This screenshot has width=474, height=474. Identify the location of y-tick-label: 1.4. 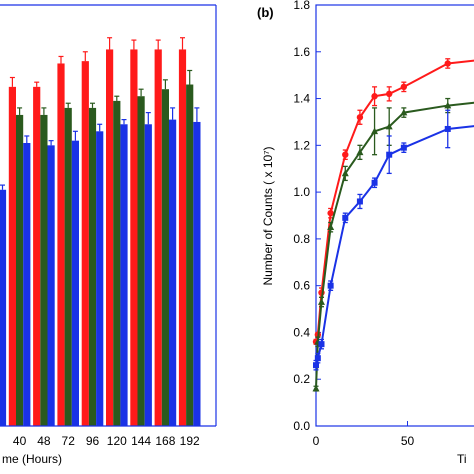
(301, 99).